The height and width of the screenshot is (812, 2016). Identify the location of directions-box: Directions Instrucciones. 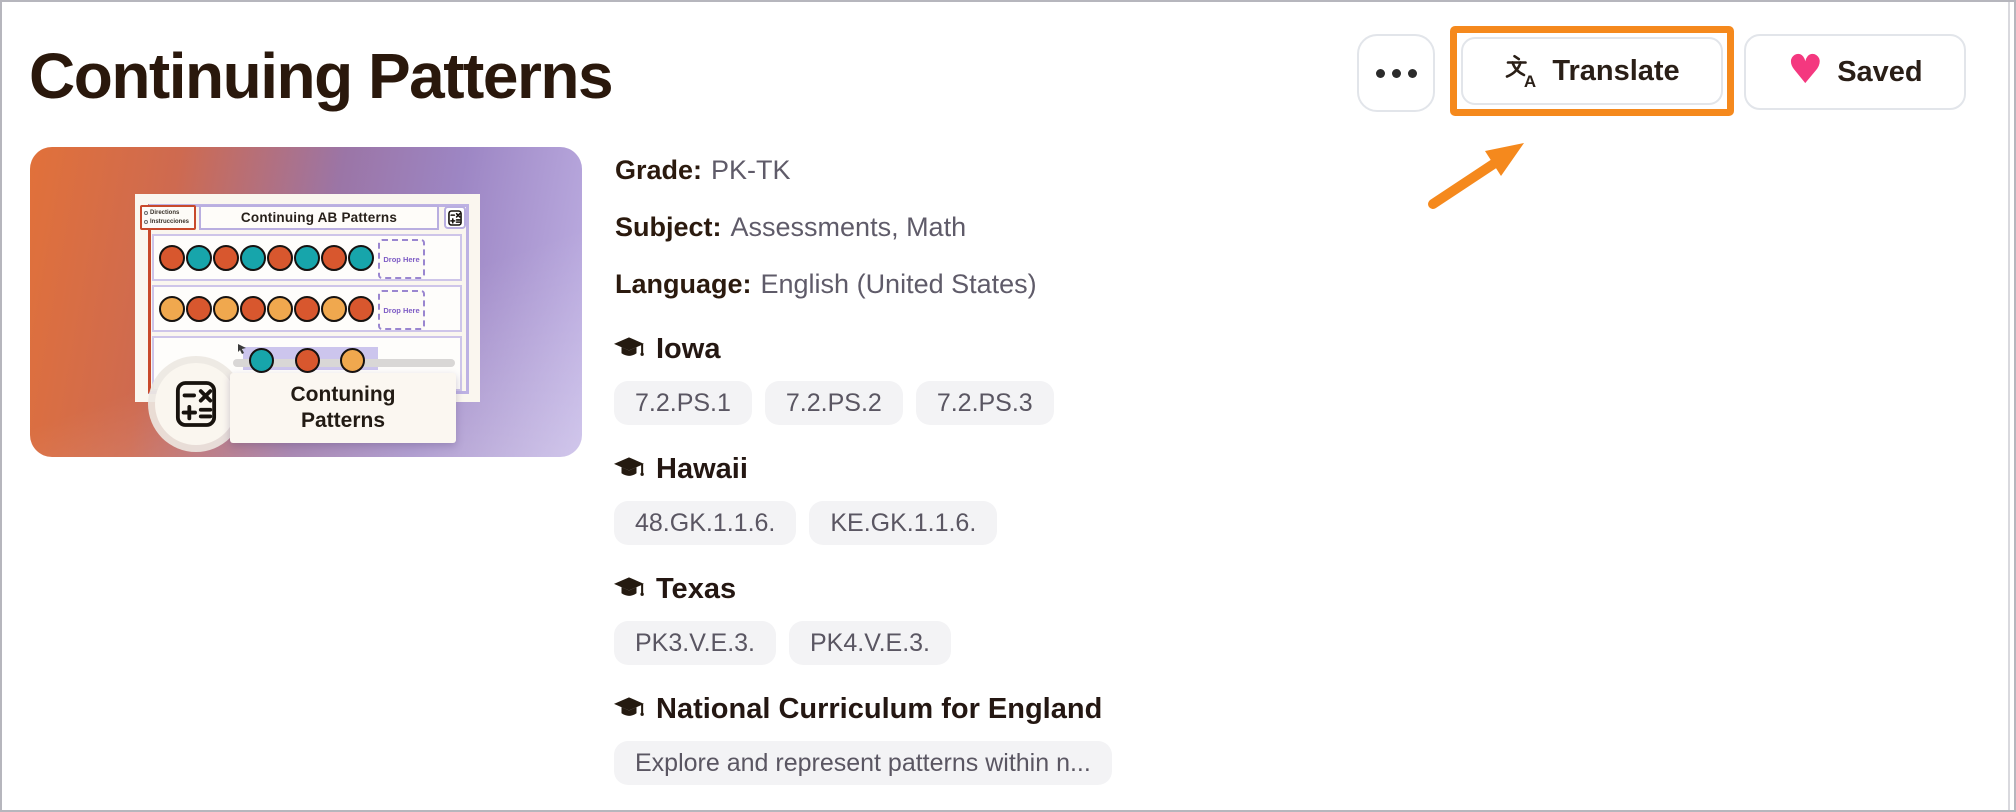
(168, 217).